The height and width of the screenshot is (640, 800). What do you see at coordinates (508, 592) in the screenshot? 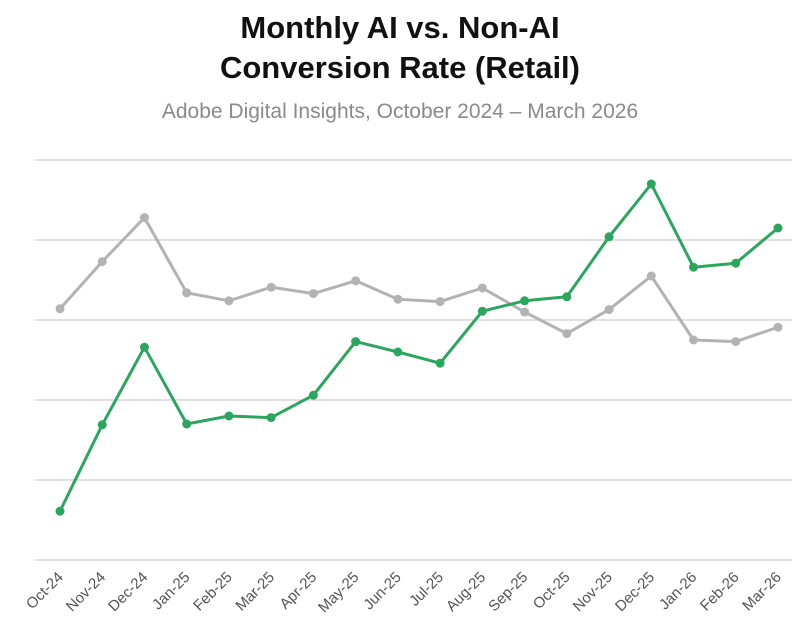
I see `x-tick-label: Sep-25` at bounding box center [508, 592].